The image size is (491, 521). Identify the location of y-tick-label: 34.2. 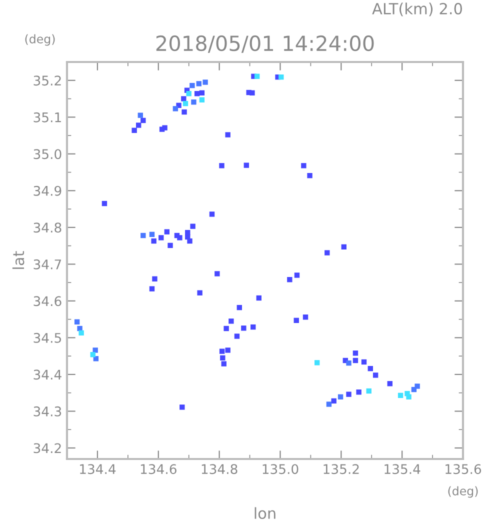
(47, 448).